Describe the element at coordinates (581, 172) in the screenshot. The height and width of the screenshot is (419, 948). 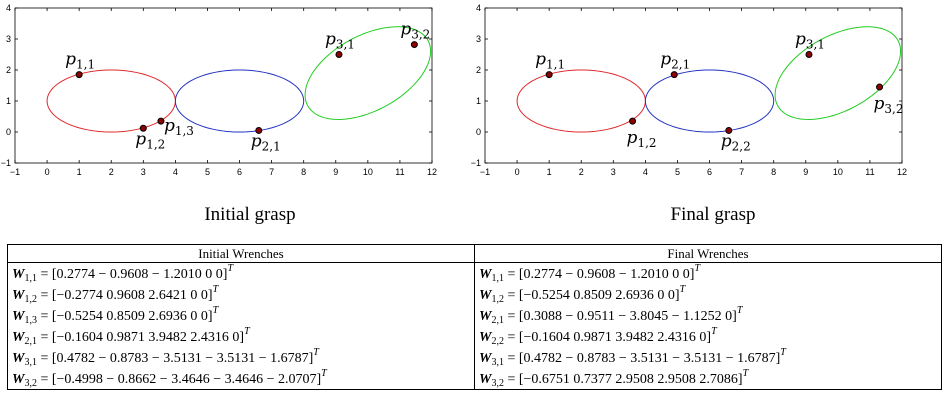
I see `x-tick-label: 2` at that location.